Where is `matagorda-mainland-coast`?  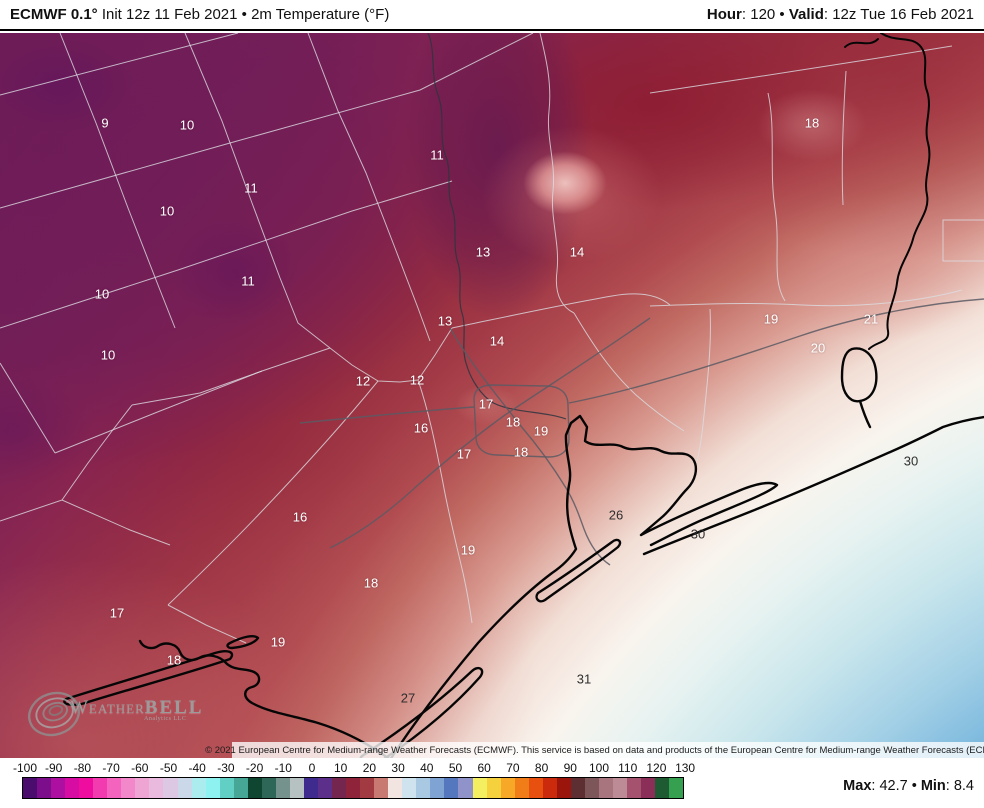
matagorda-mainland-coast is located at coordinates (264, 698).